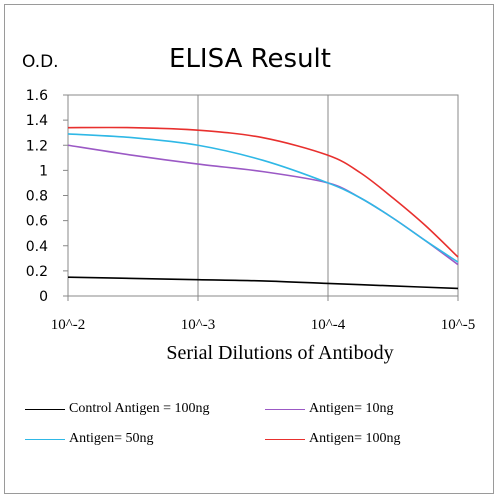 The image size is (500, 500). I want to click on series-line-control-antigen-100ng, so click(263, 283).